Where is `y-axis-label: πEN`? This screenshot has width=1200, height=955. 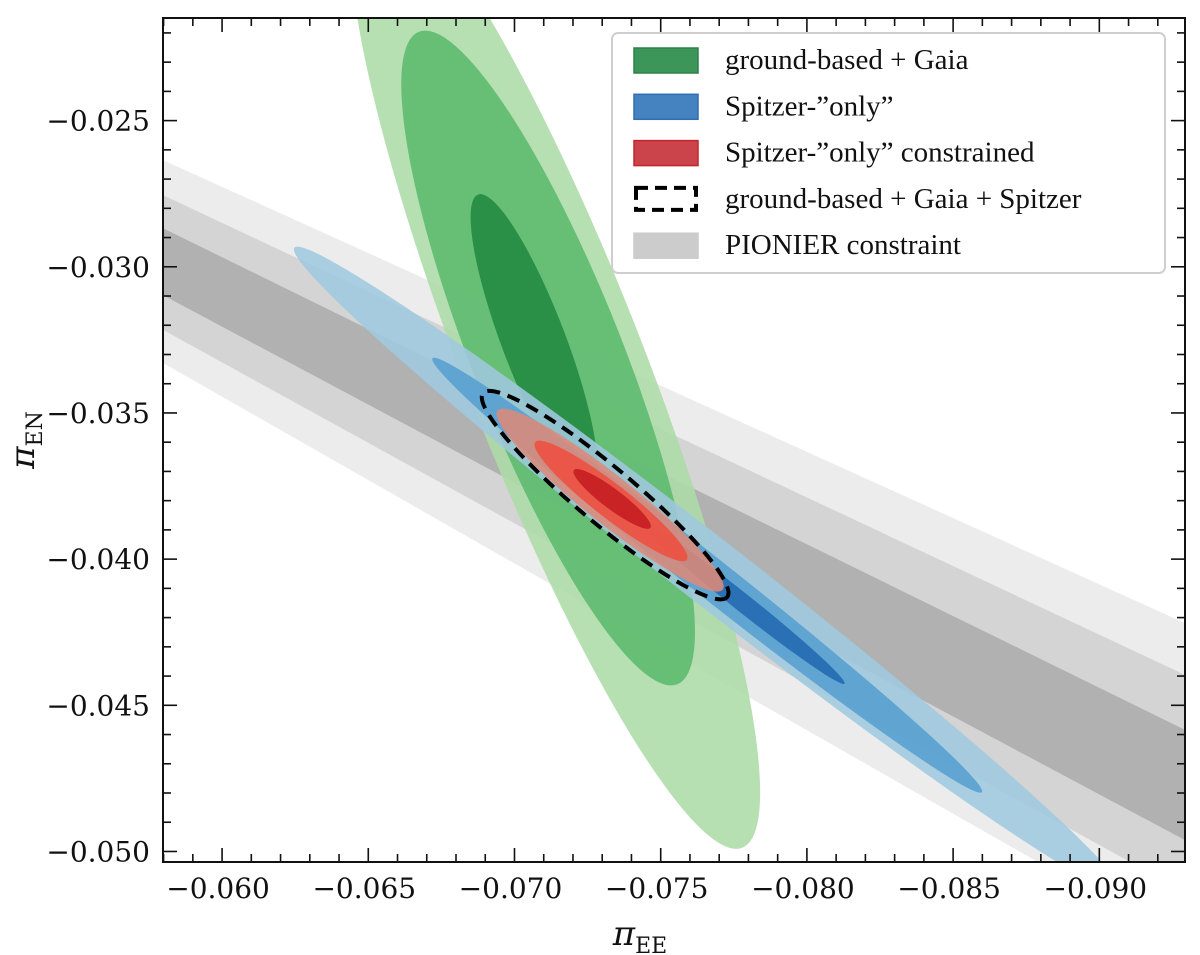 y-axis-label: πEN is located at coordinates (25, 440).